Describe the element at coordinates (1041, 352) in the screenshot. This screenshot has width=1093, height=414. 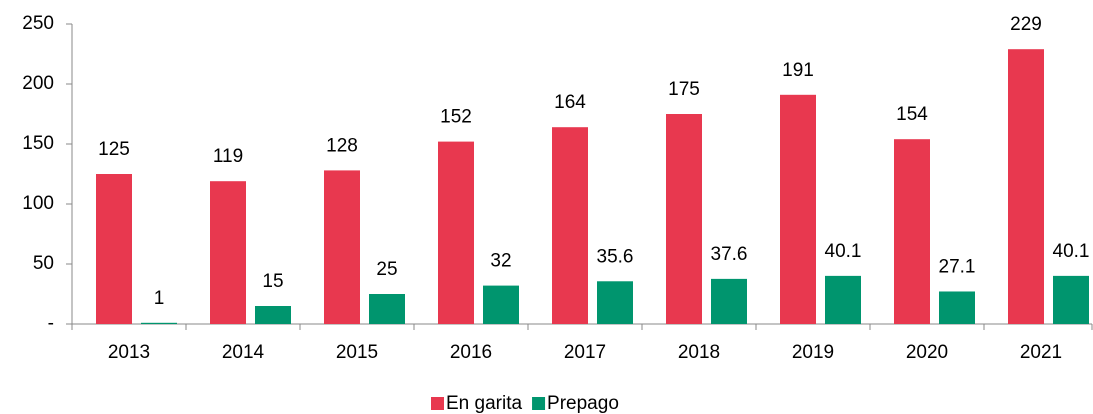
I see `x-tick-label: 2021` at that location.